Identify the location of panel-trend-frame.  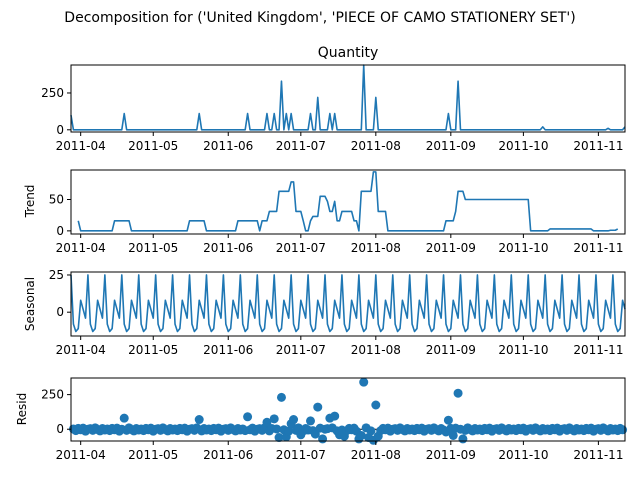
(348, 202).